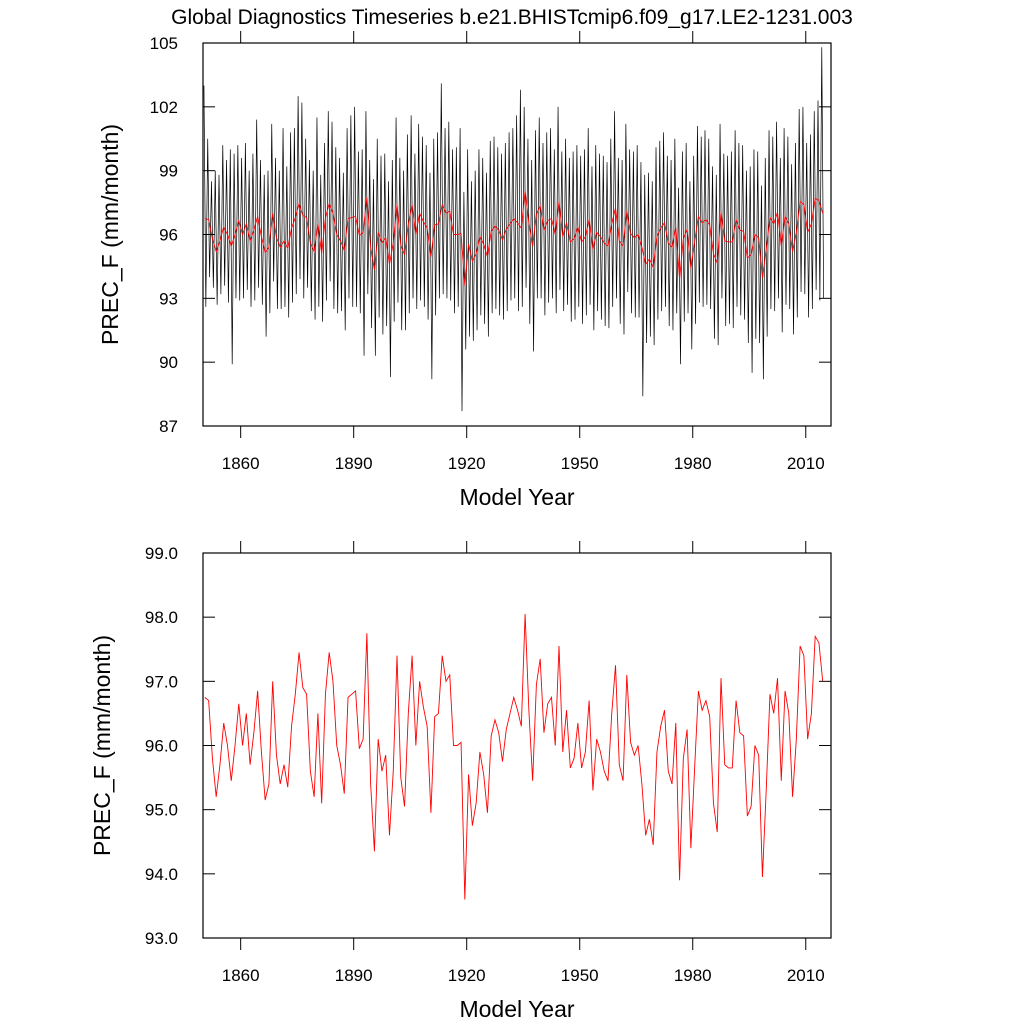  I want to click on y-tick-label: 93.0, so click(161, 938).